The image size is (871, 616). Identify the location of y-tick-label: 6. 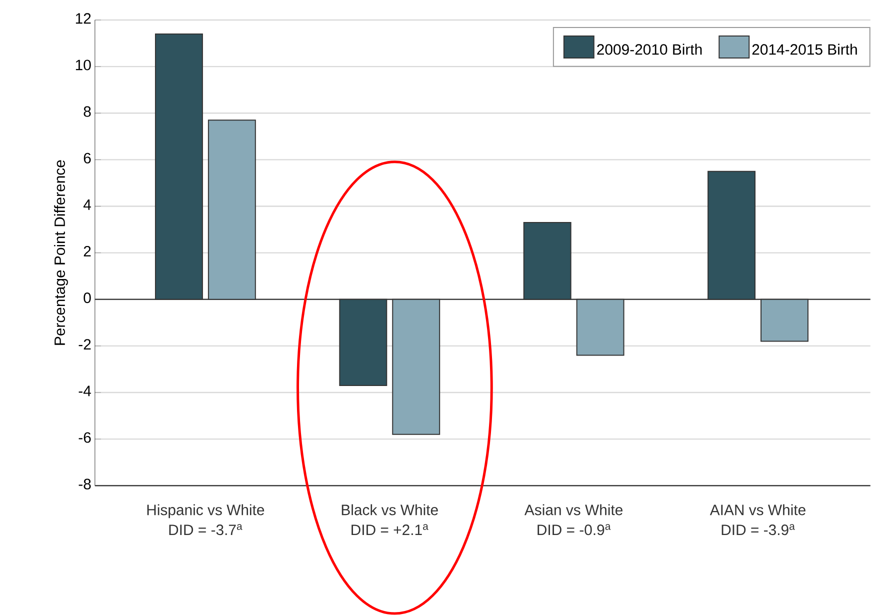
(87, 158).